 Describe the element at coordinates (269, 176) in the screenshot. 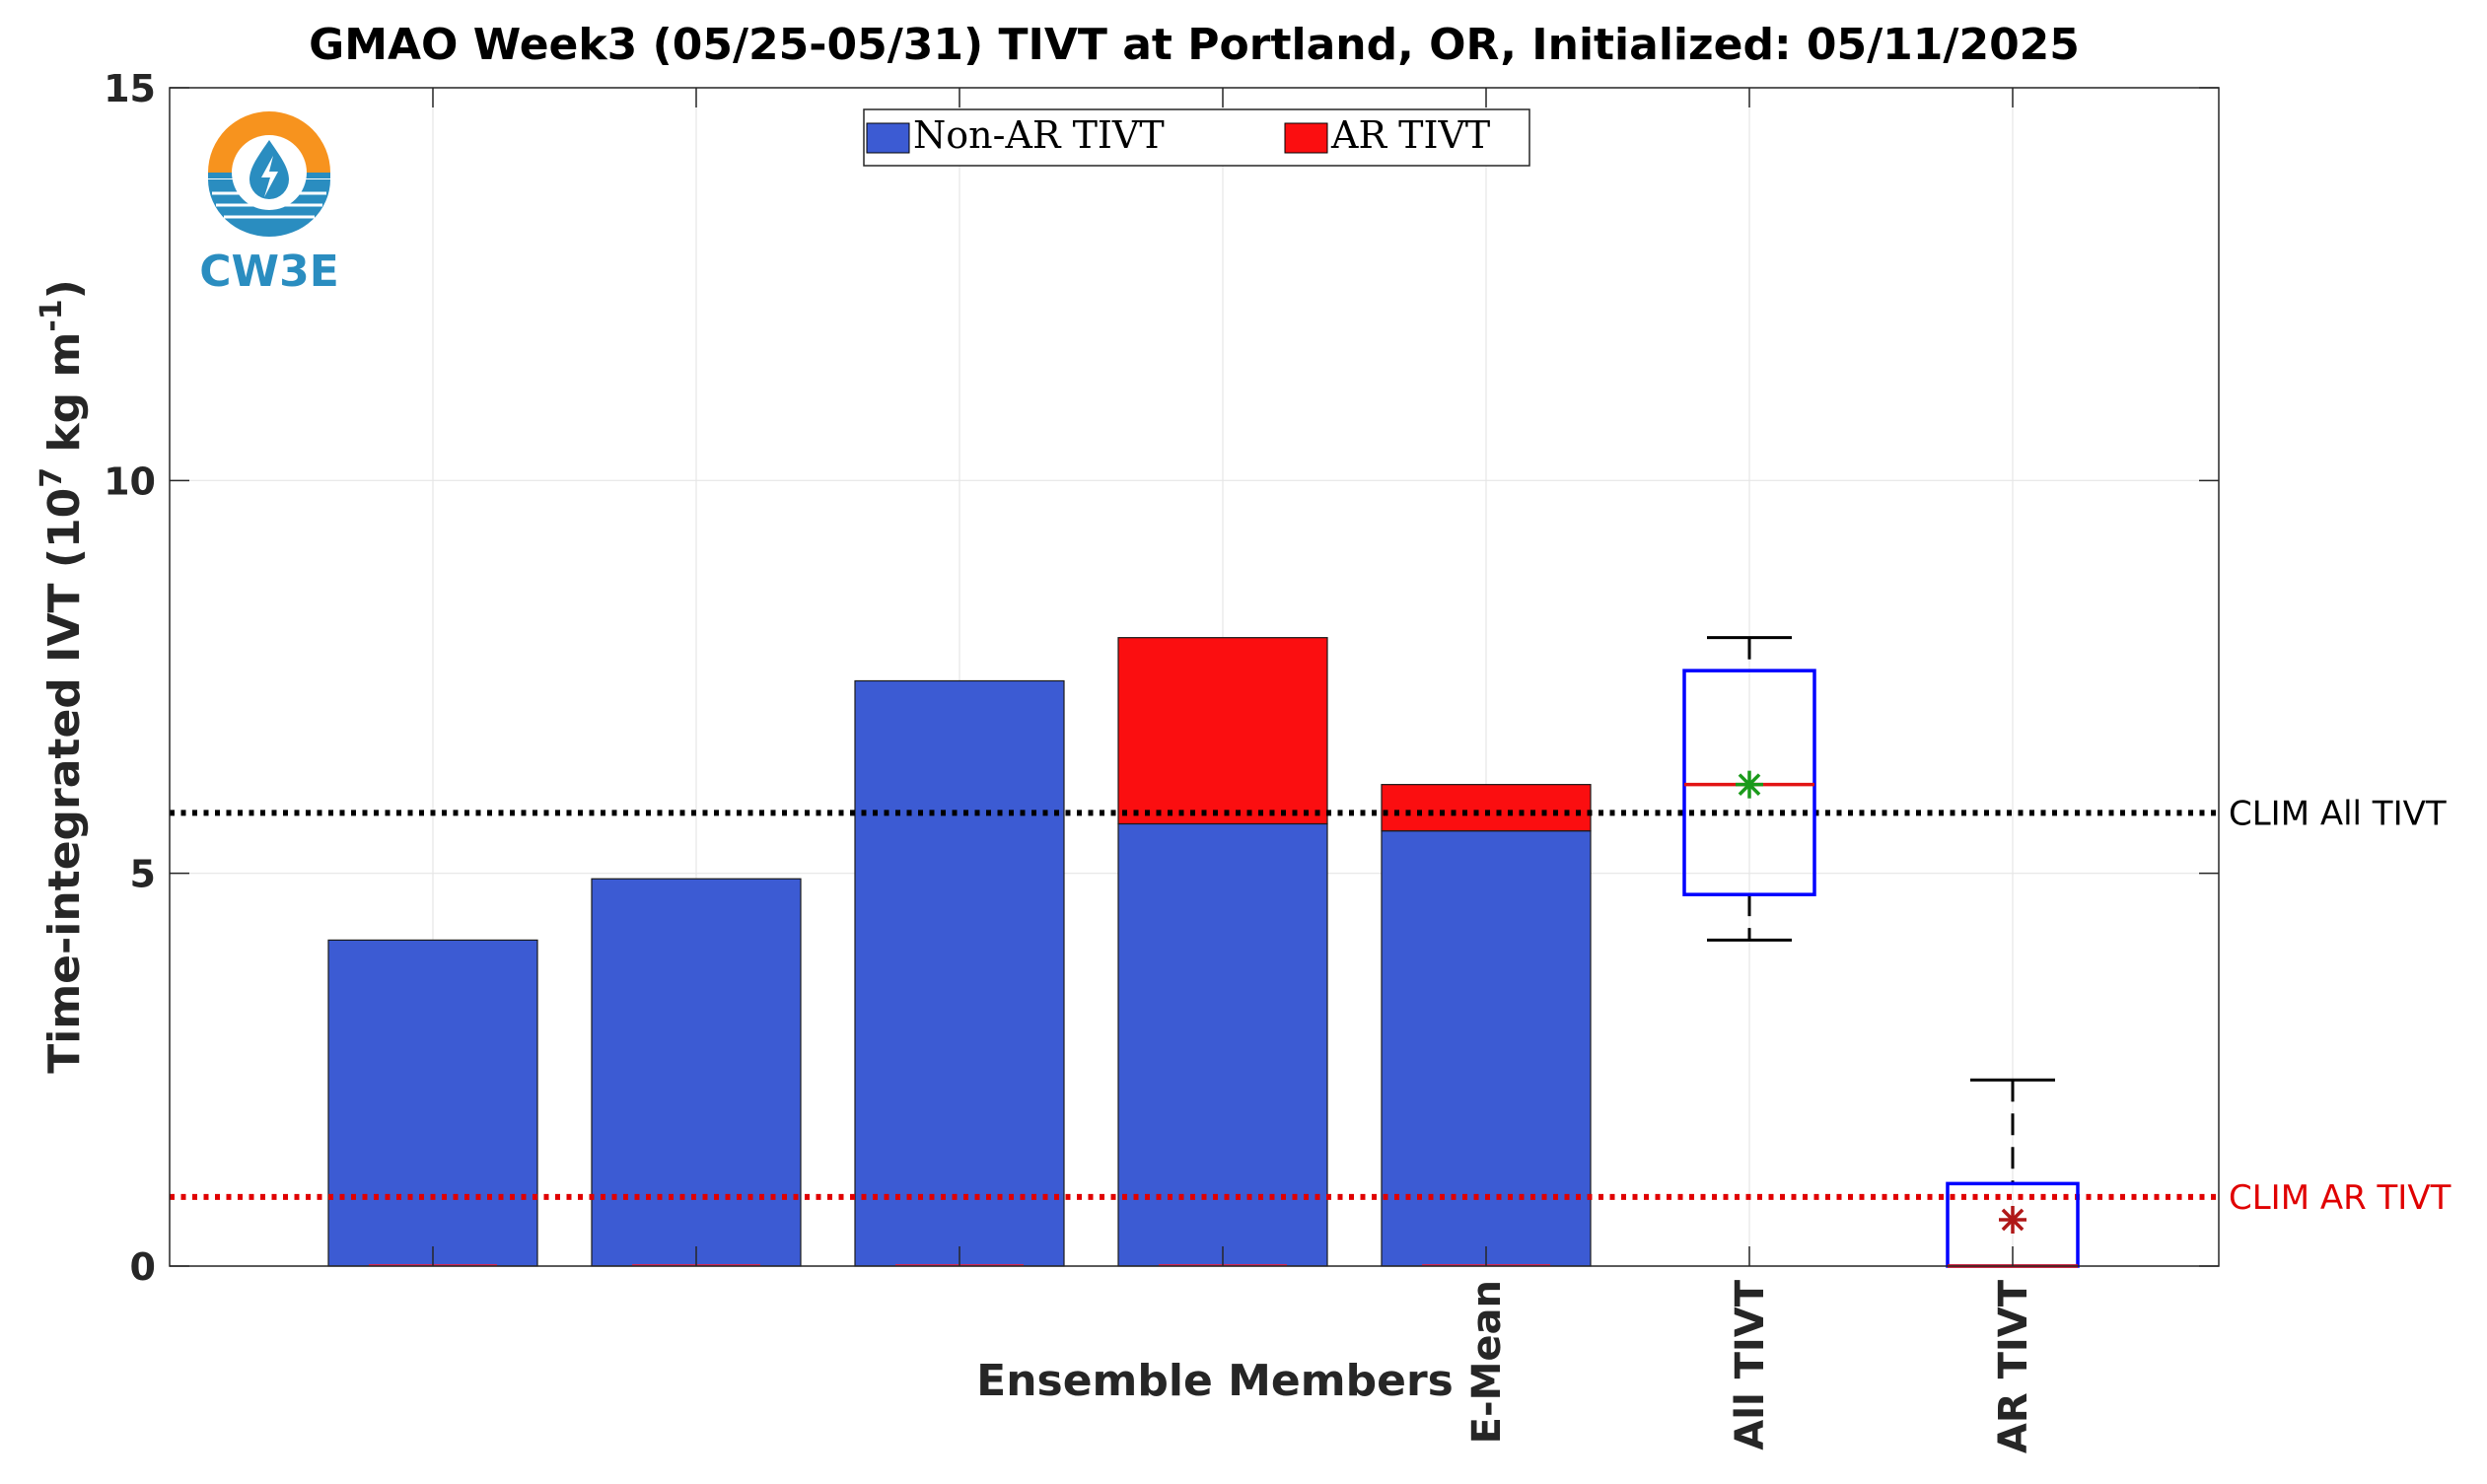

I see `lightning-icon` at that location.